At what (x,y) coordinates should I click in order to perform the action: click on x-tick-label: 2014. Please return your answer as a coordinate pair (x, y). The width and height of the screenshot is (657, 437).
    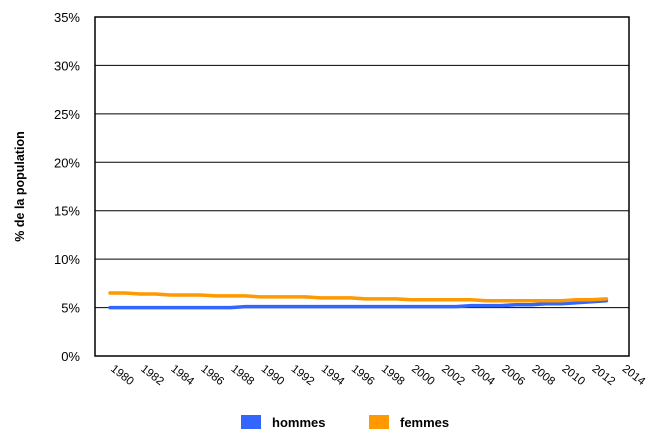
    Looking at the image, I should click on (634, 376).